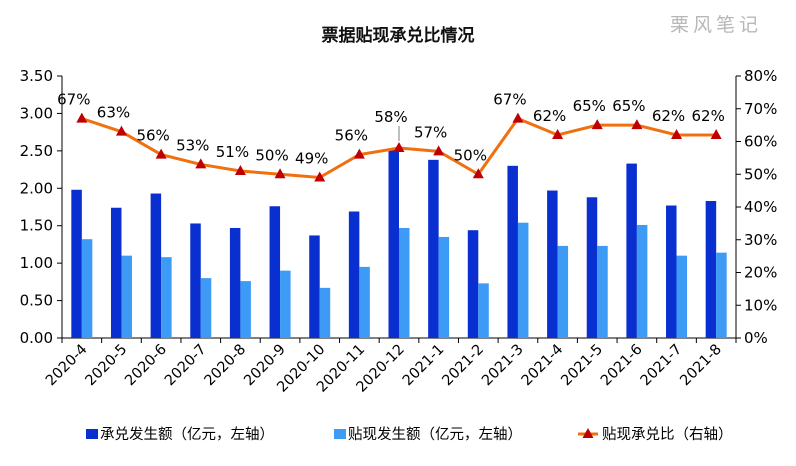 The height and width of the screenshot is (466, 796). I want to click on right-axis-tick-label: 70%, so click(760, 109).